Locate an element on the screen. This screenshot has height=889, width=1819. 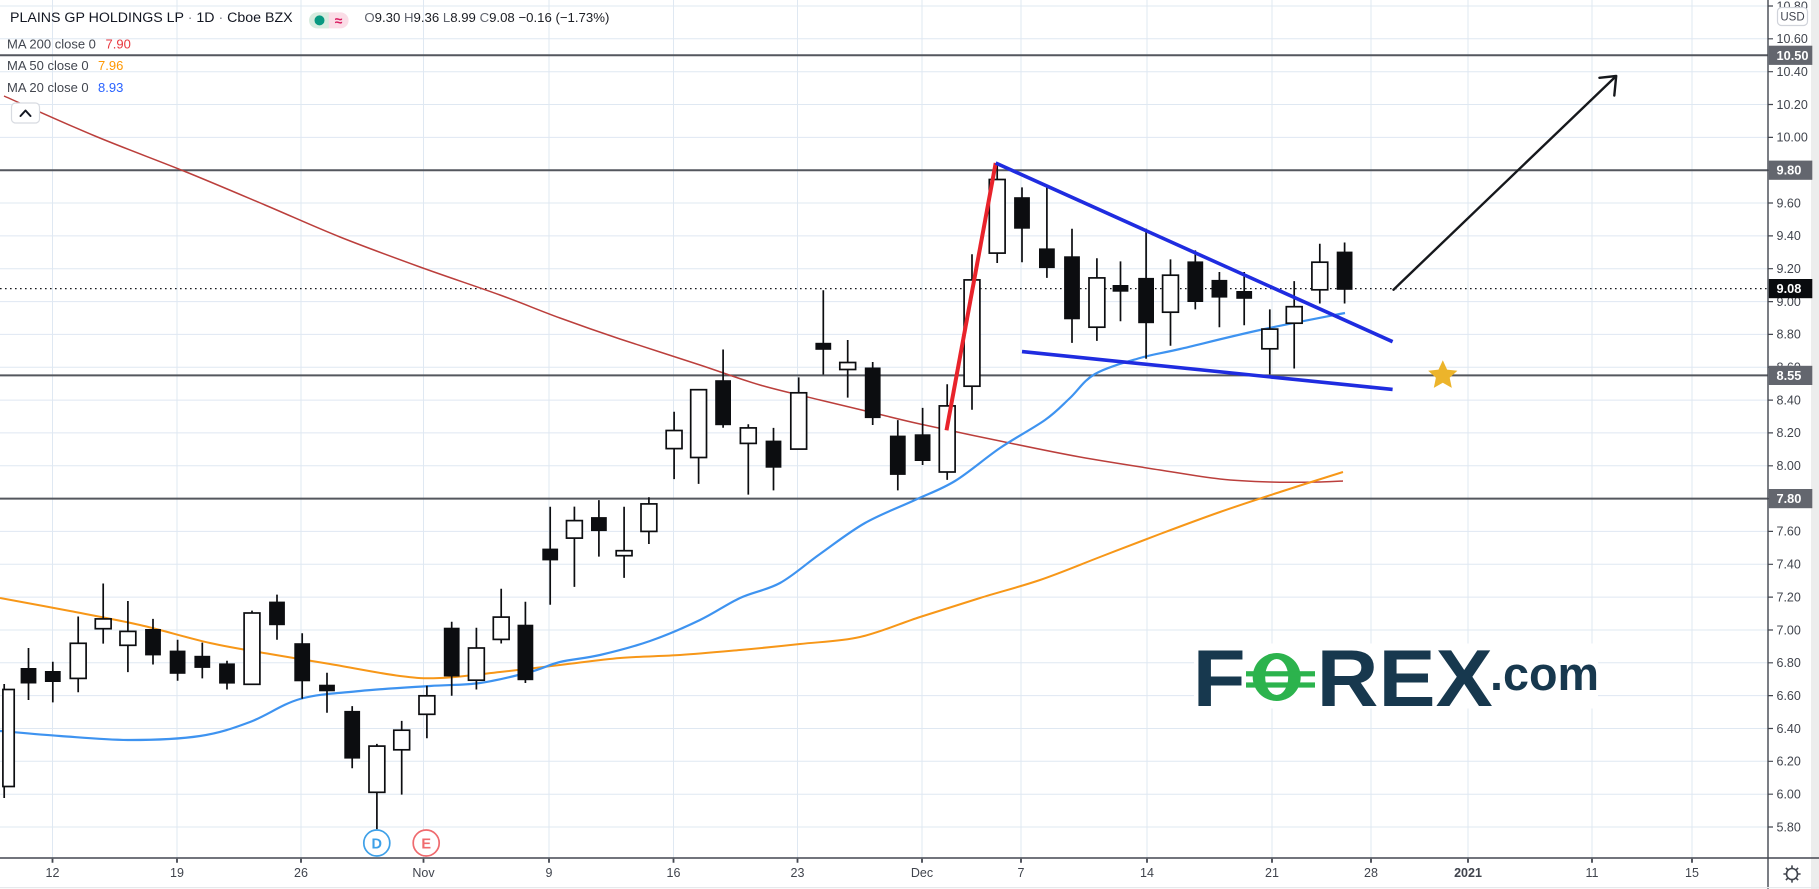
svg-text: 2021 is located at coordinates (1468, 873).